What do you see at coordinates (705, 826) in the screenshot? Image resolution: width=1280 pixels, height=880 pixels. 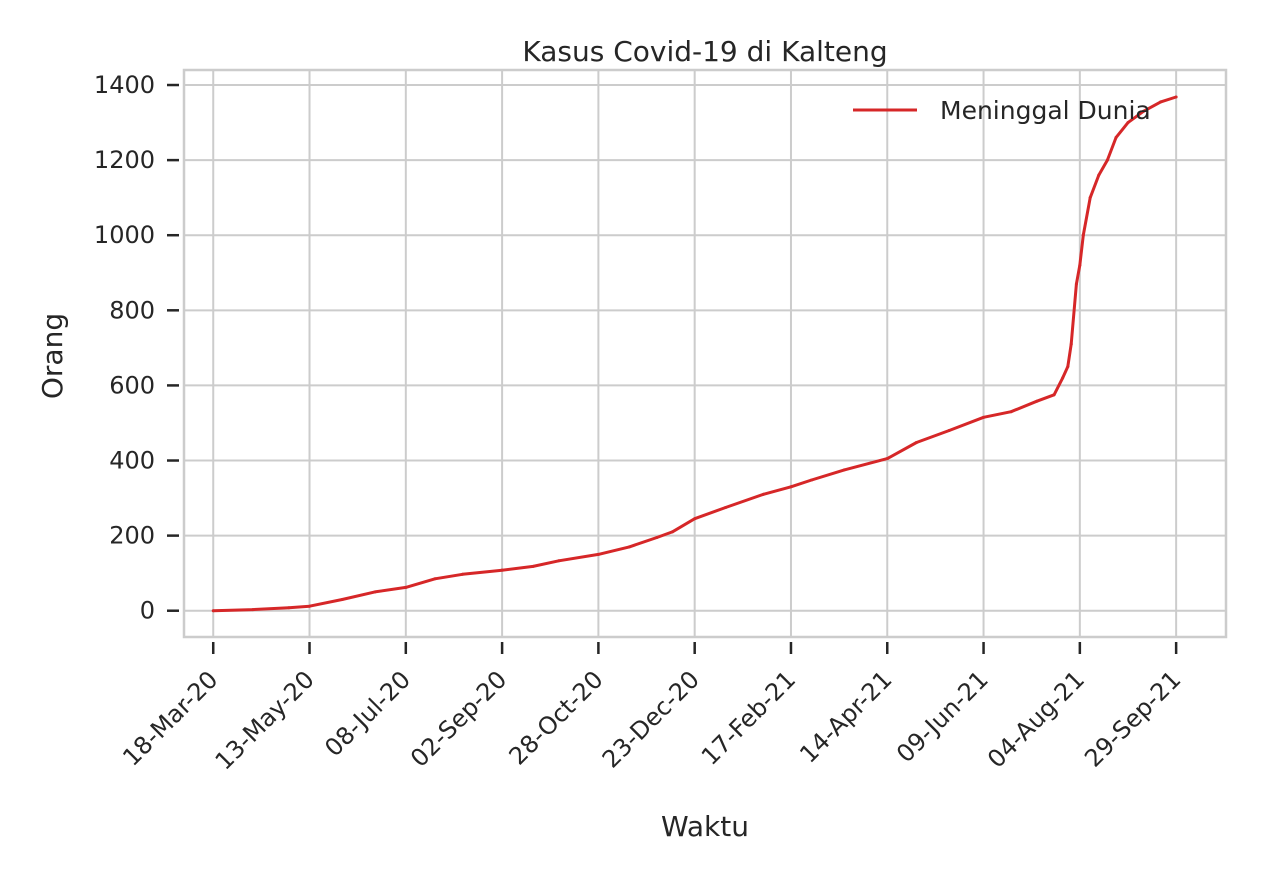 I see `x-axis-label: Waktu` at bounding box center [705, 826].